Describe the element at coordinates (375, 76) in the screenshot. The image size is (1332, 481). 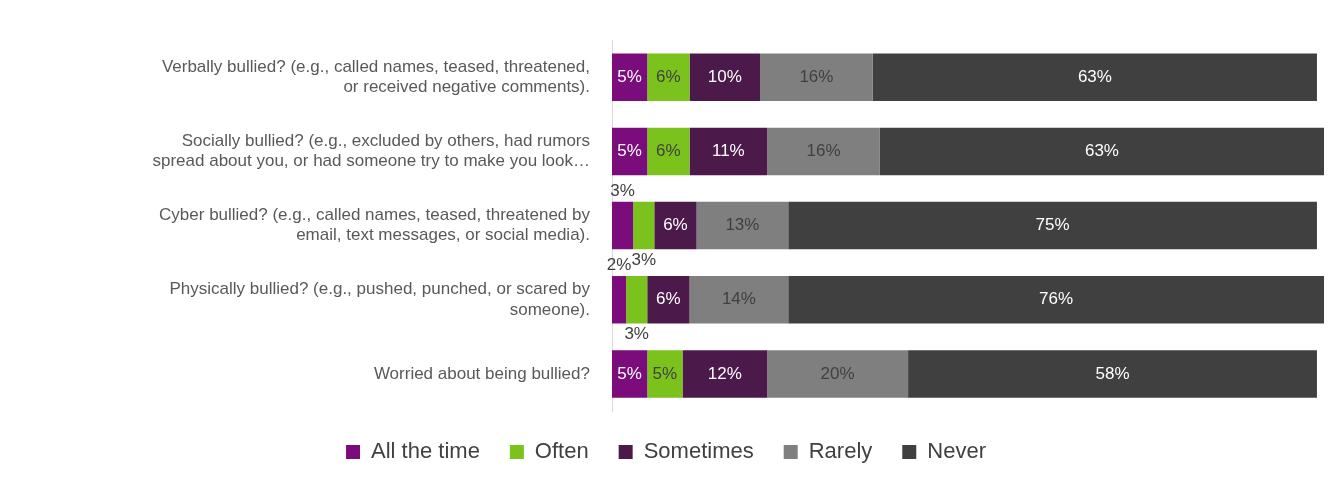
I see `y-tick-label: Verbally bullied? (e.g., called names, teased, threatened, or received negative comments).` at that location.